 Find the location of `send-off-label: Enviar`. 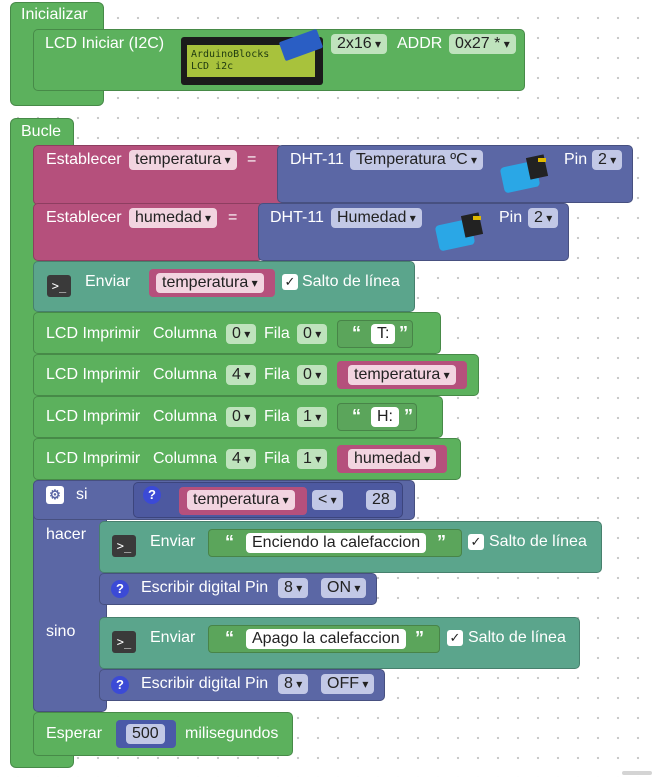

send-off-label: Enviar is located at coordinates (173, 637).